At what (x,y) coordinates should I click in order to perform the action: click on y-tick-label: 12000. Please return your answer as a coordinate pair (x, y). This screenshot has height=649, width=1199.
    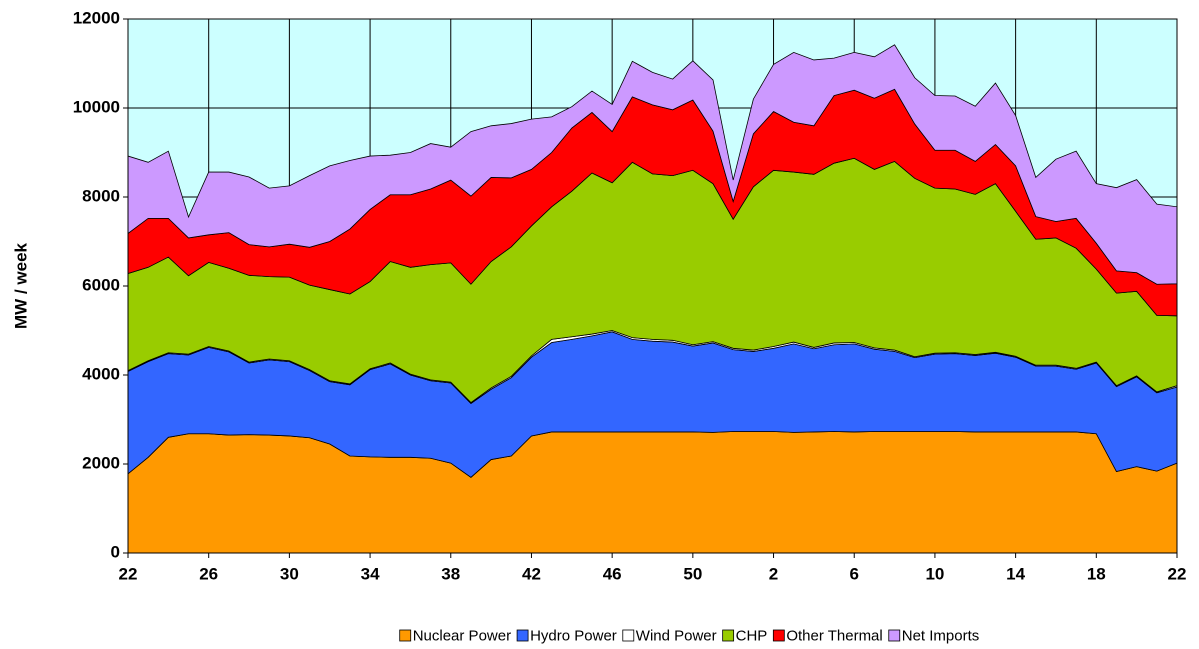
    Looking at the image, I should click on (96, 17).